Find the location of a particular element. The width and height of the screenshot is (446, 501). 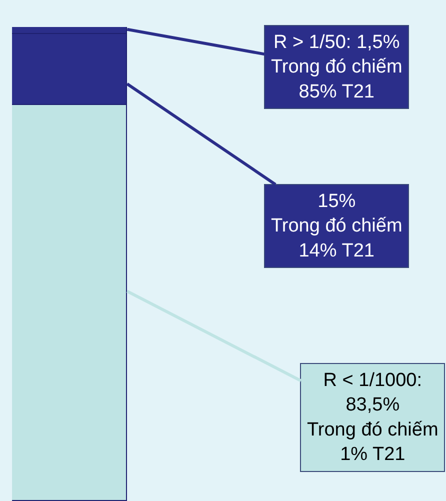

data-label: 15% Trong đó chiếm 14% T21 is located at coordinates (336, 226).